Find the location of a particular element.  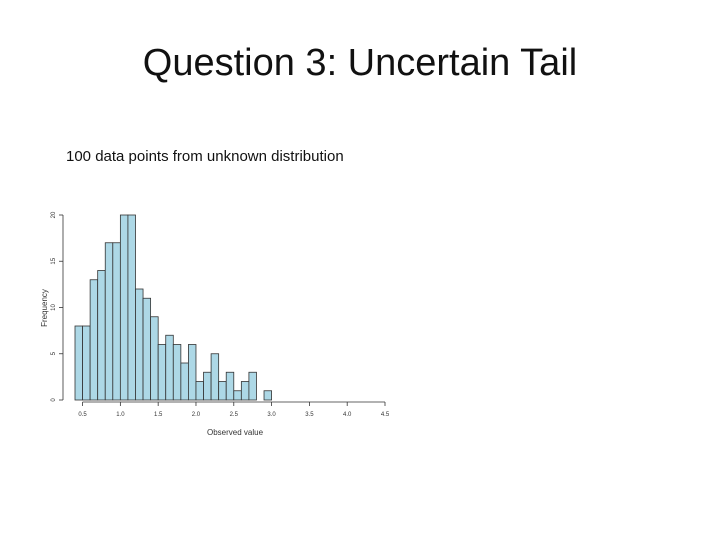

y-axis: 0 5 10 15 20 is located at coordinates (57, 306).